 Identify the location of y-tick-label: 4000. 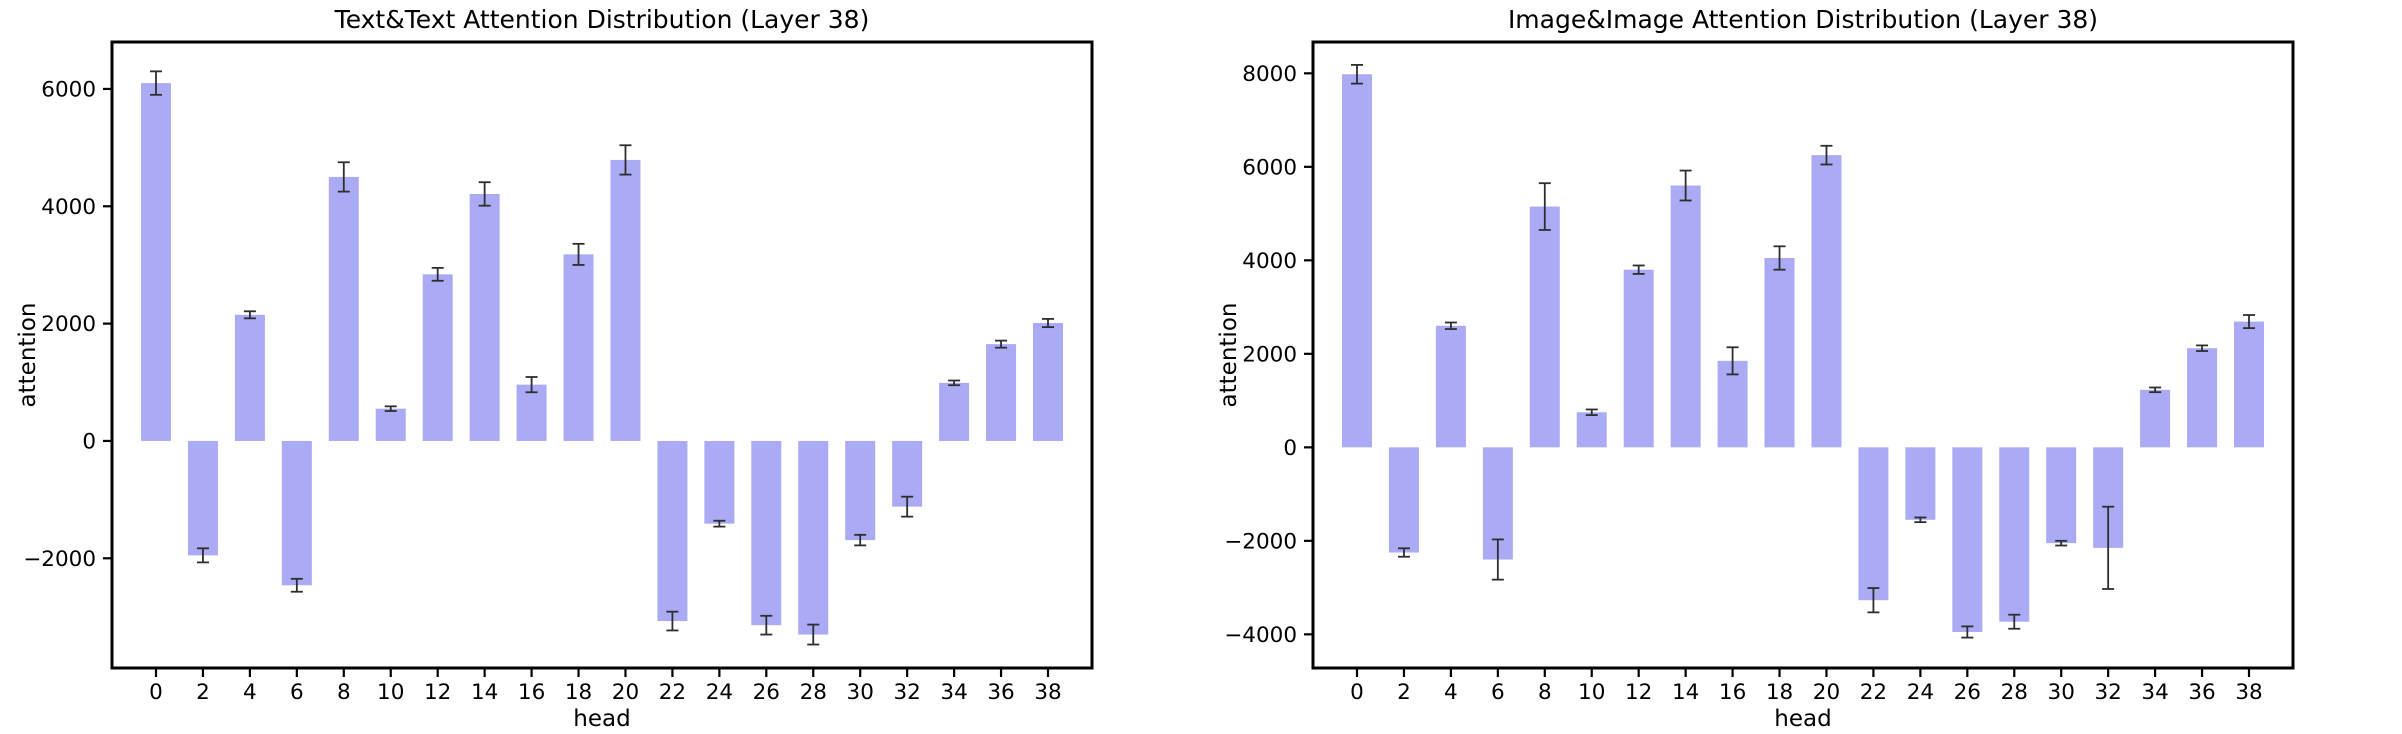
(1269, 261).